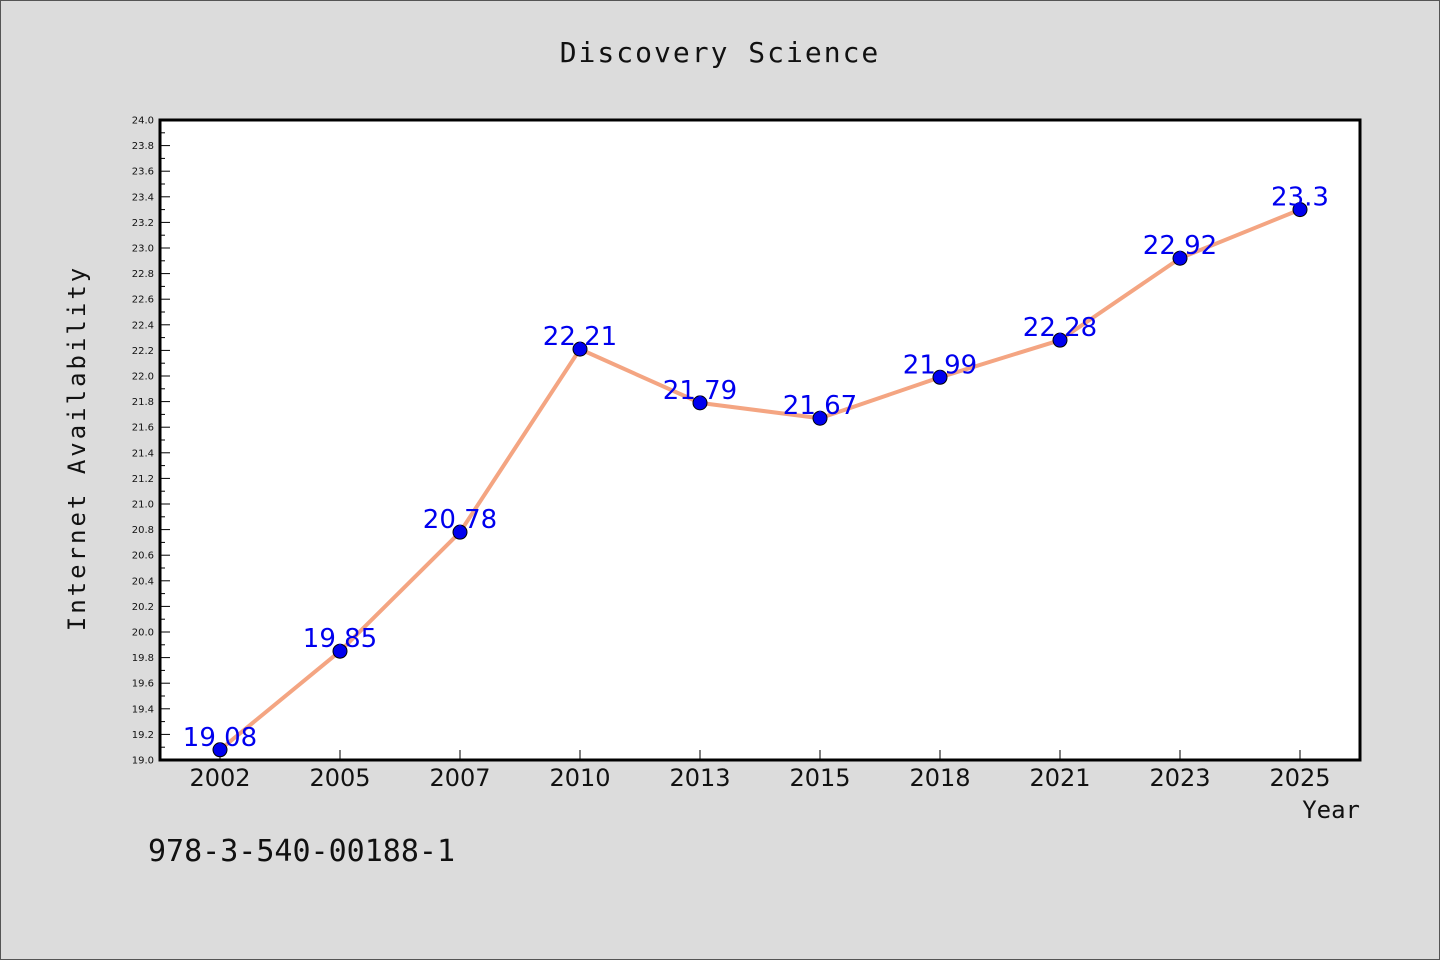 The image size is (1440, 960). What do you see at coordinates (302, 851) in the screenshot?
I see `isbn-text: 978-3-540-00188-1` at bounding box center [302, 851].